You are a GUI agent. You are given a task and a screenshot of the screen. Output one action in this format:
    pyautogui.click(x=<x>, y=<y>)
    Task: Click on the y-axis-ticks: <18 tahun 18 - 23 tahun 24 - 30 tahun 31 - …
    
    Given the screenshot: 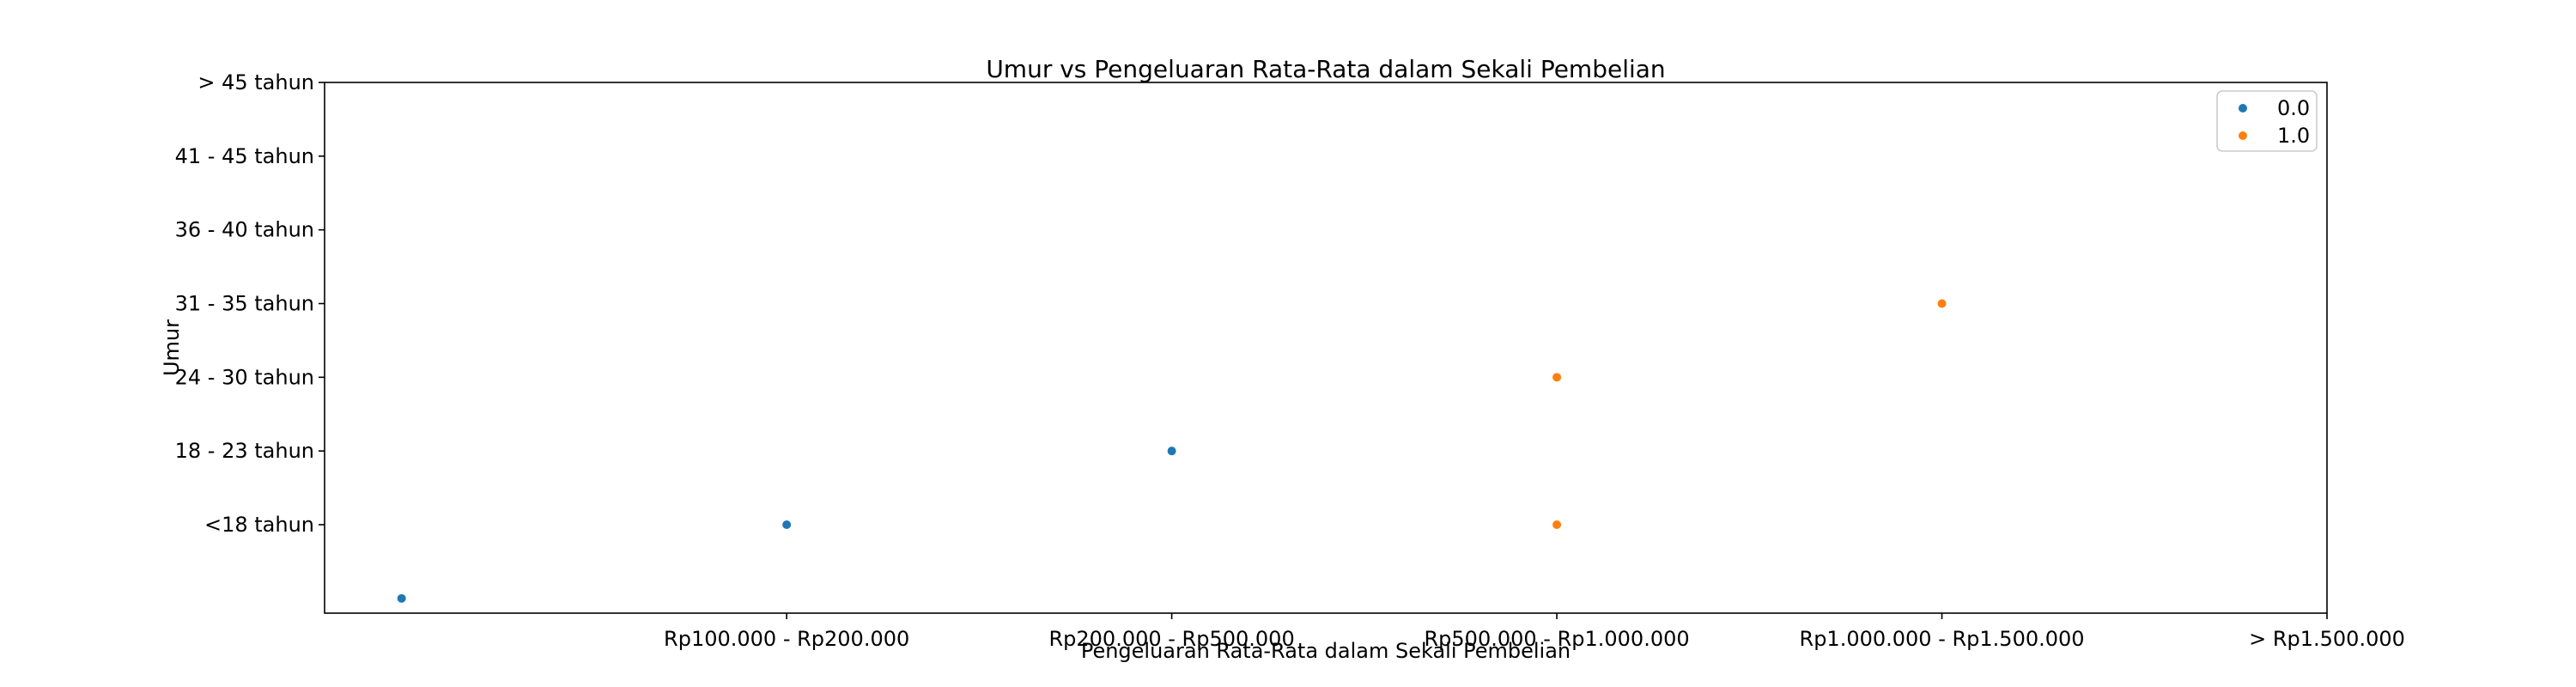 What is the action you would take?
    pyautogui.click(x=250, y=303)
    